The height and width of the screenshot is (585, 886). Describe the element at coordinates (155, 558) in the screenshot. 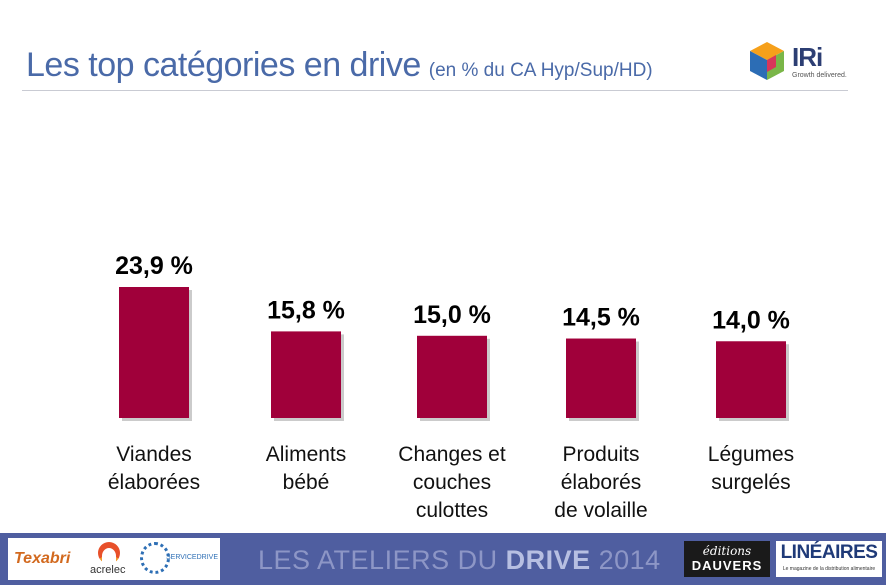

I see `servicedrive-globe-icon` at that location.